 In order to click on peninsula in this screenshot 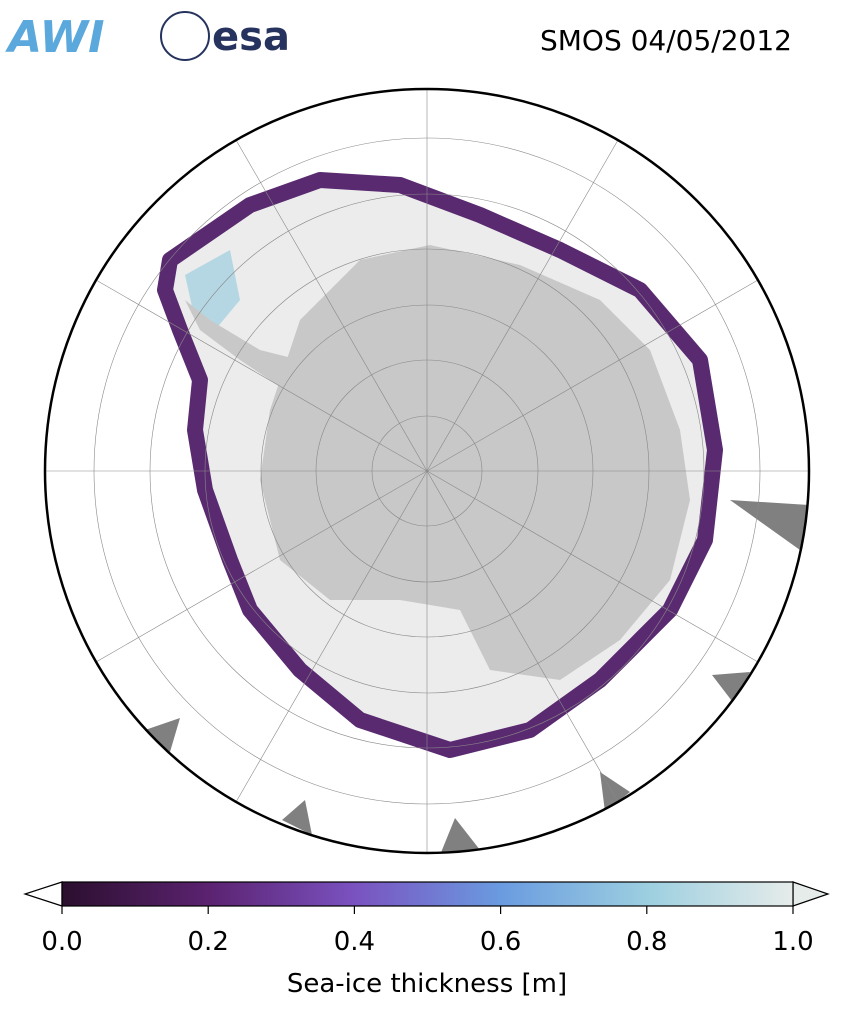, I will do `click(242, 345)`.